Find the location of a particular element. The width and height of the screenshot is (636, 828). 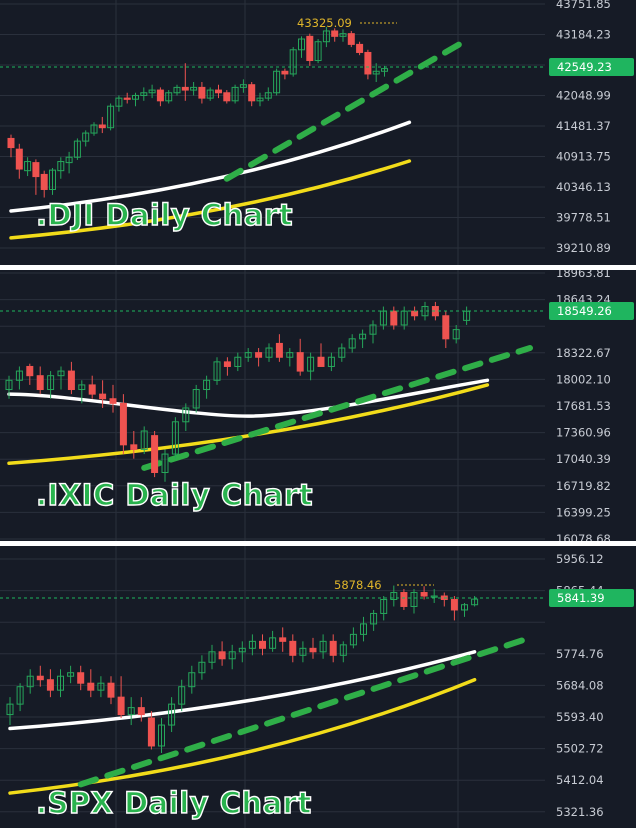

high-price-label: 43325.09 is located at coordinates (324, 23).